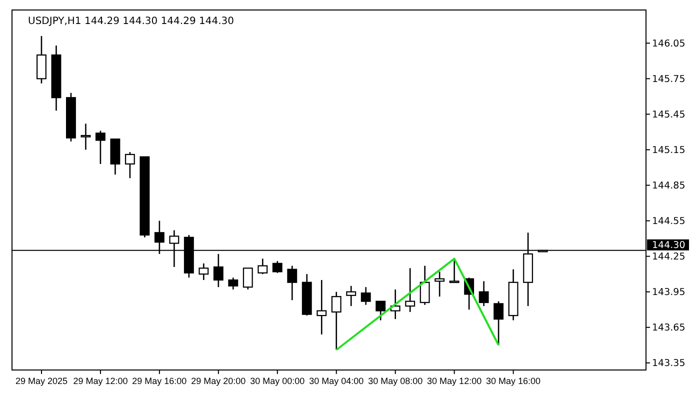 The width and height of the screenshot is (700, 400). I want to click on y-tick-label: 146.05, so click(669, 44).